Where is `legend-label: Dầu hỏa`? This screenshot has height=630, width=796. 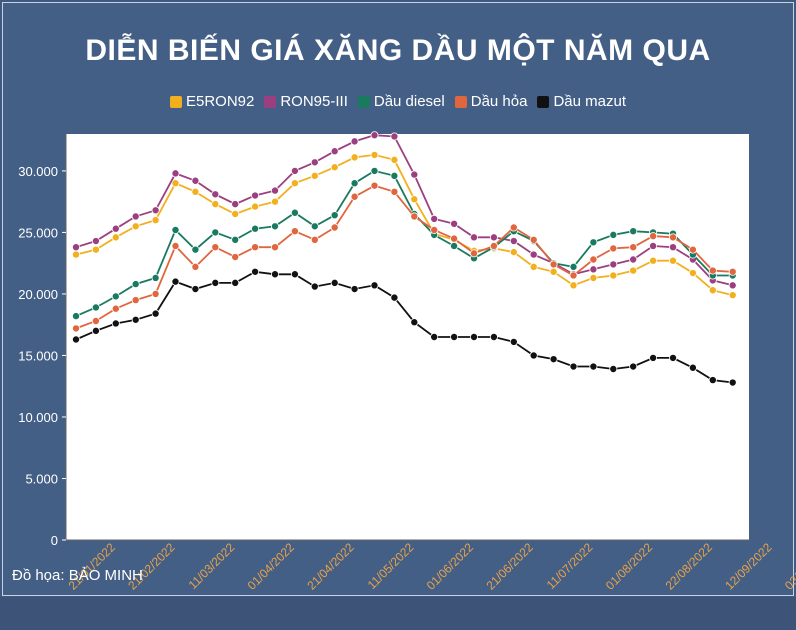
legend-label: Dầu hỏa is located at coordinates (499, 101).